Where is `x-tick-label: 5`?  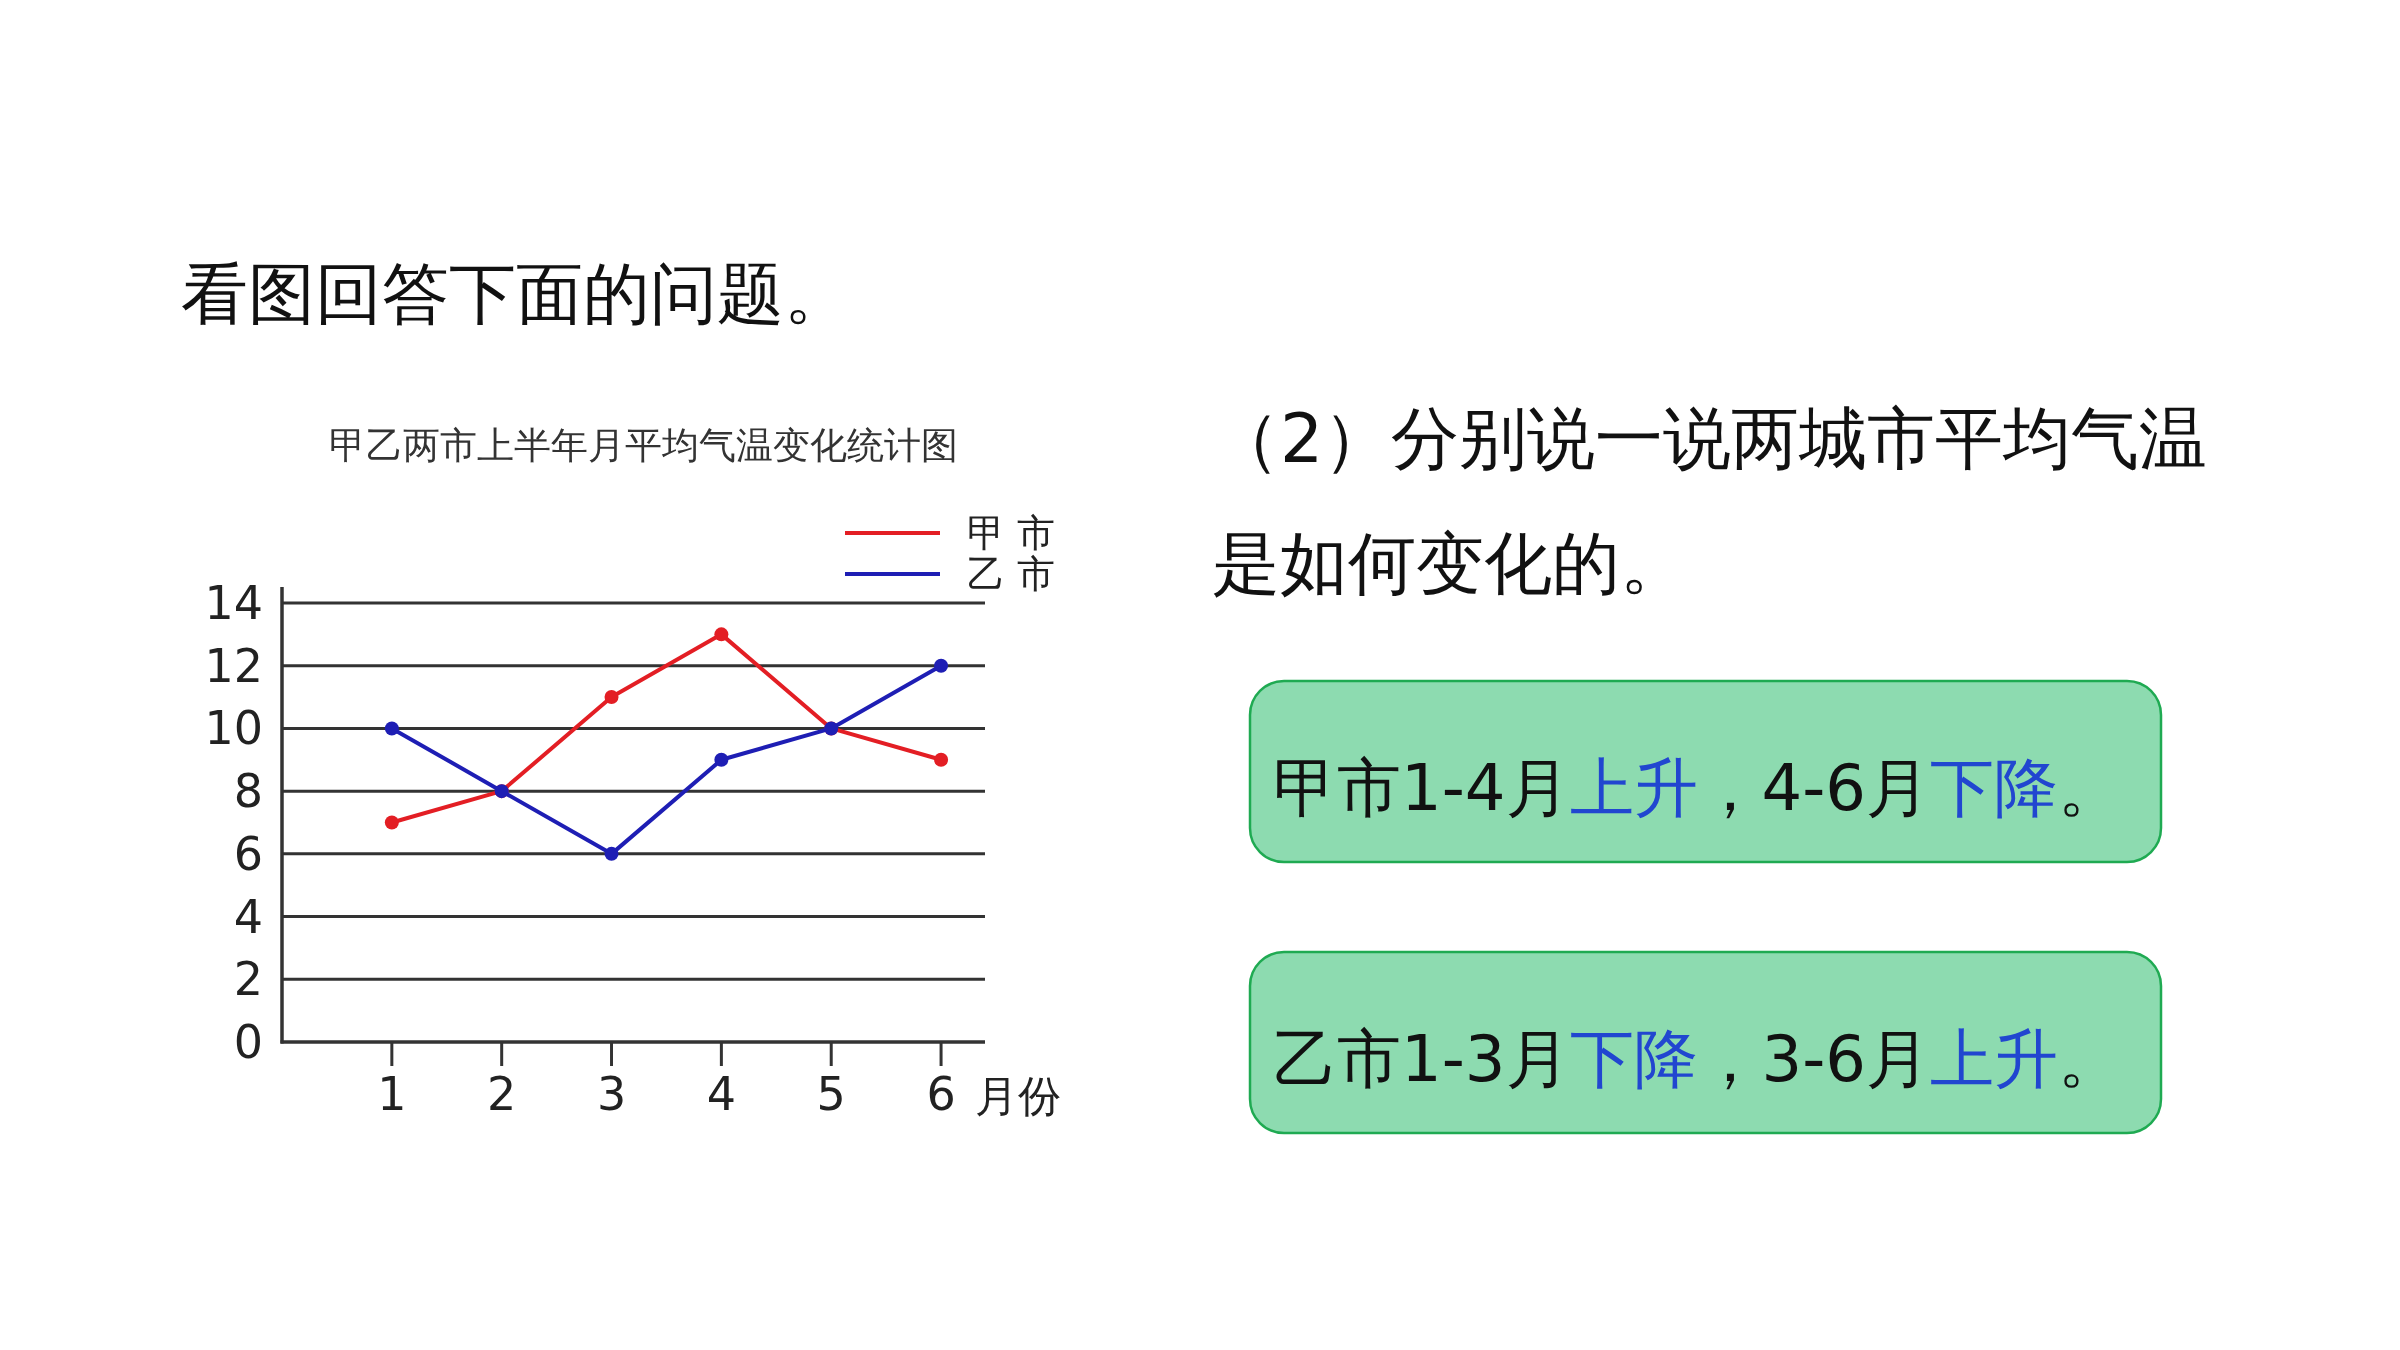
x-tick-label: 5 is located at coordinates (831, 1094).